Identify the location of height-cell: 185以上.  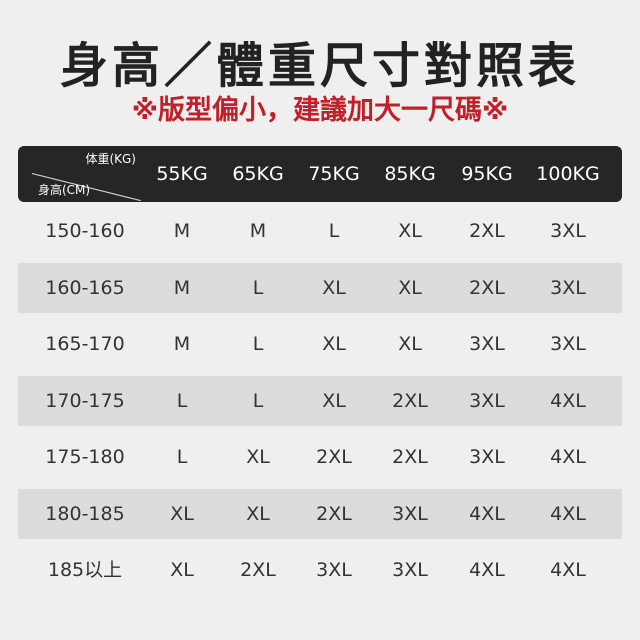
(85, 570).